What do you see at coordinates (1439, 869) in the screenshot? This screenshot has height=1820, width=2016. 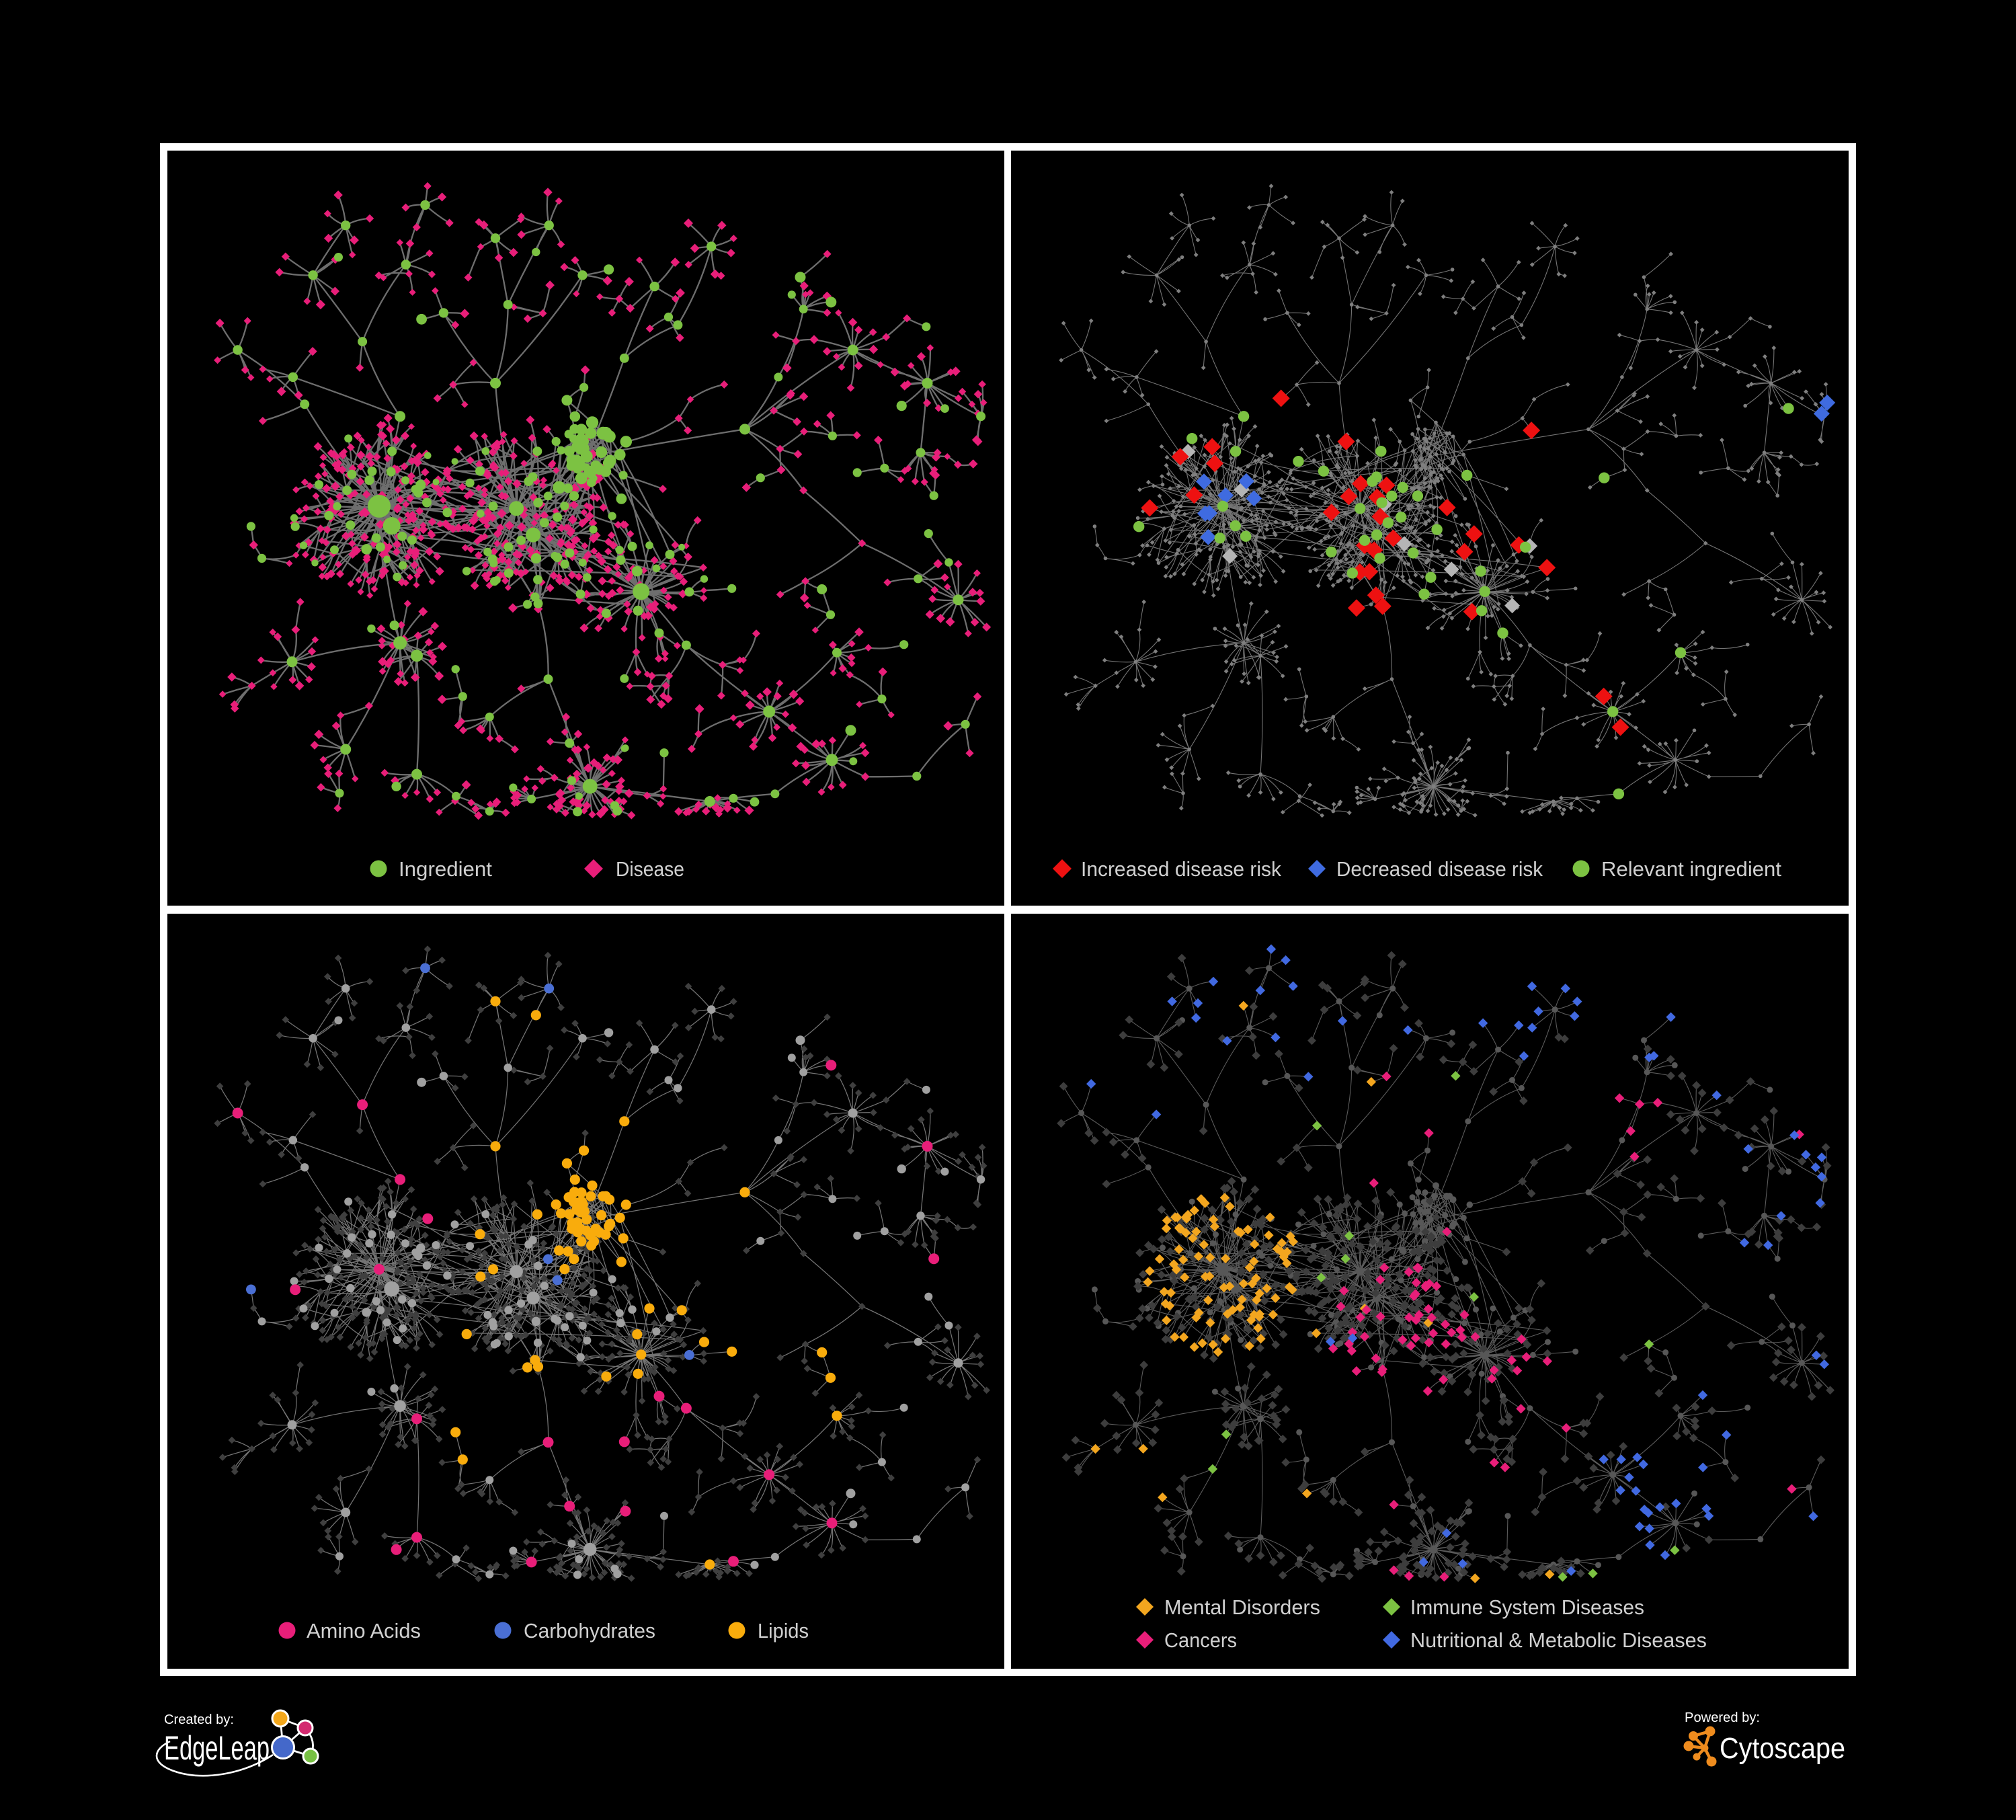 I see `svg-text: Decreased disease risk` at bounding box center [1439, 869].